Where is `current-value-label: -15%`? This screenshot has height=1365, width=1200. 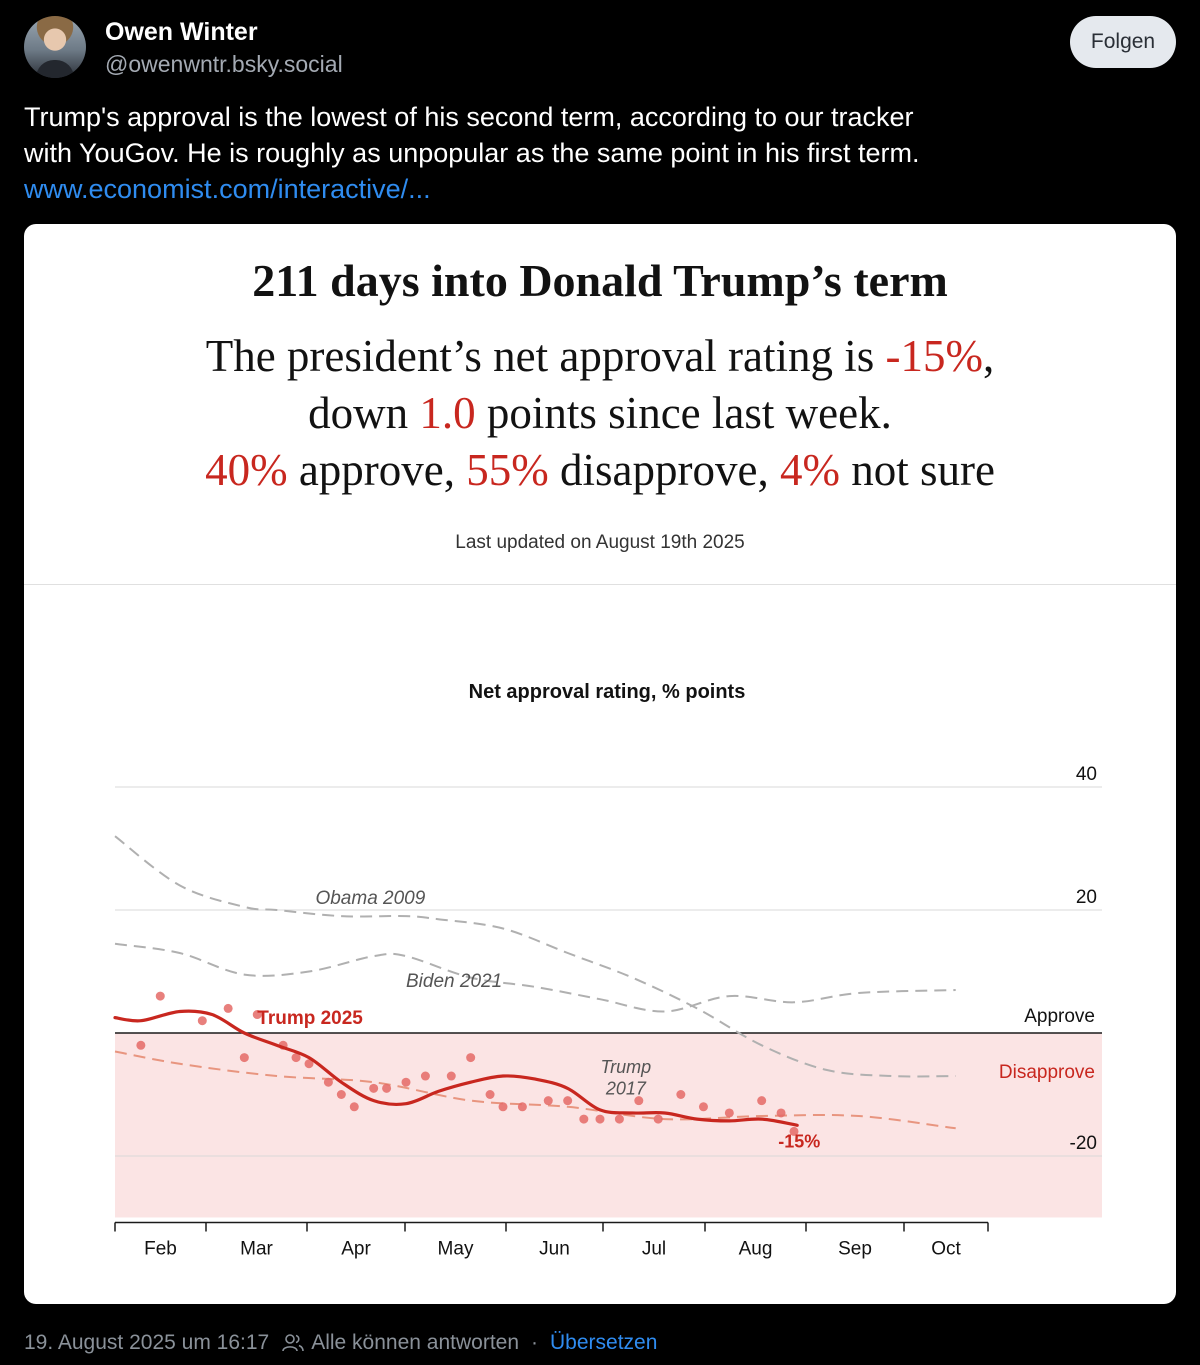
current-value-label: -15% is located at coordinates (799, 1141).